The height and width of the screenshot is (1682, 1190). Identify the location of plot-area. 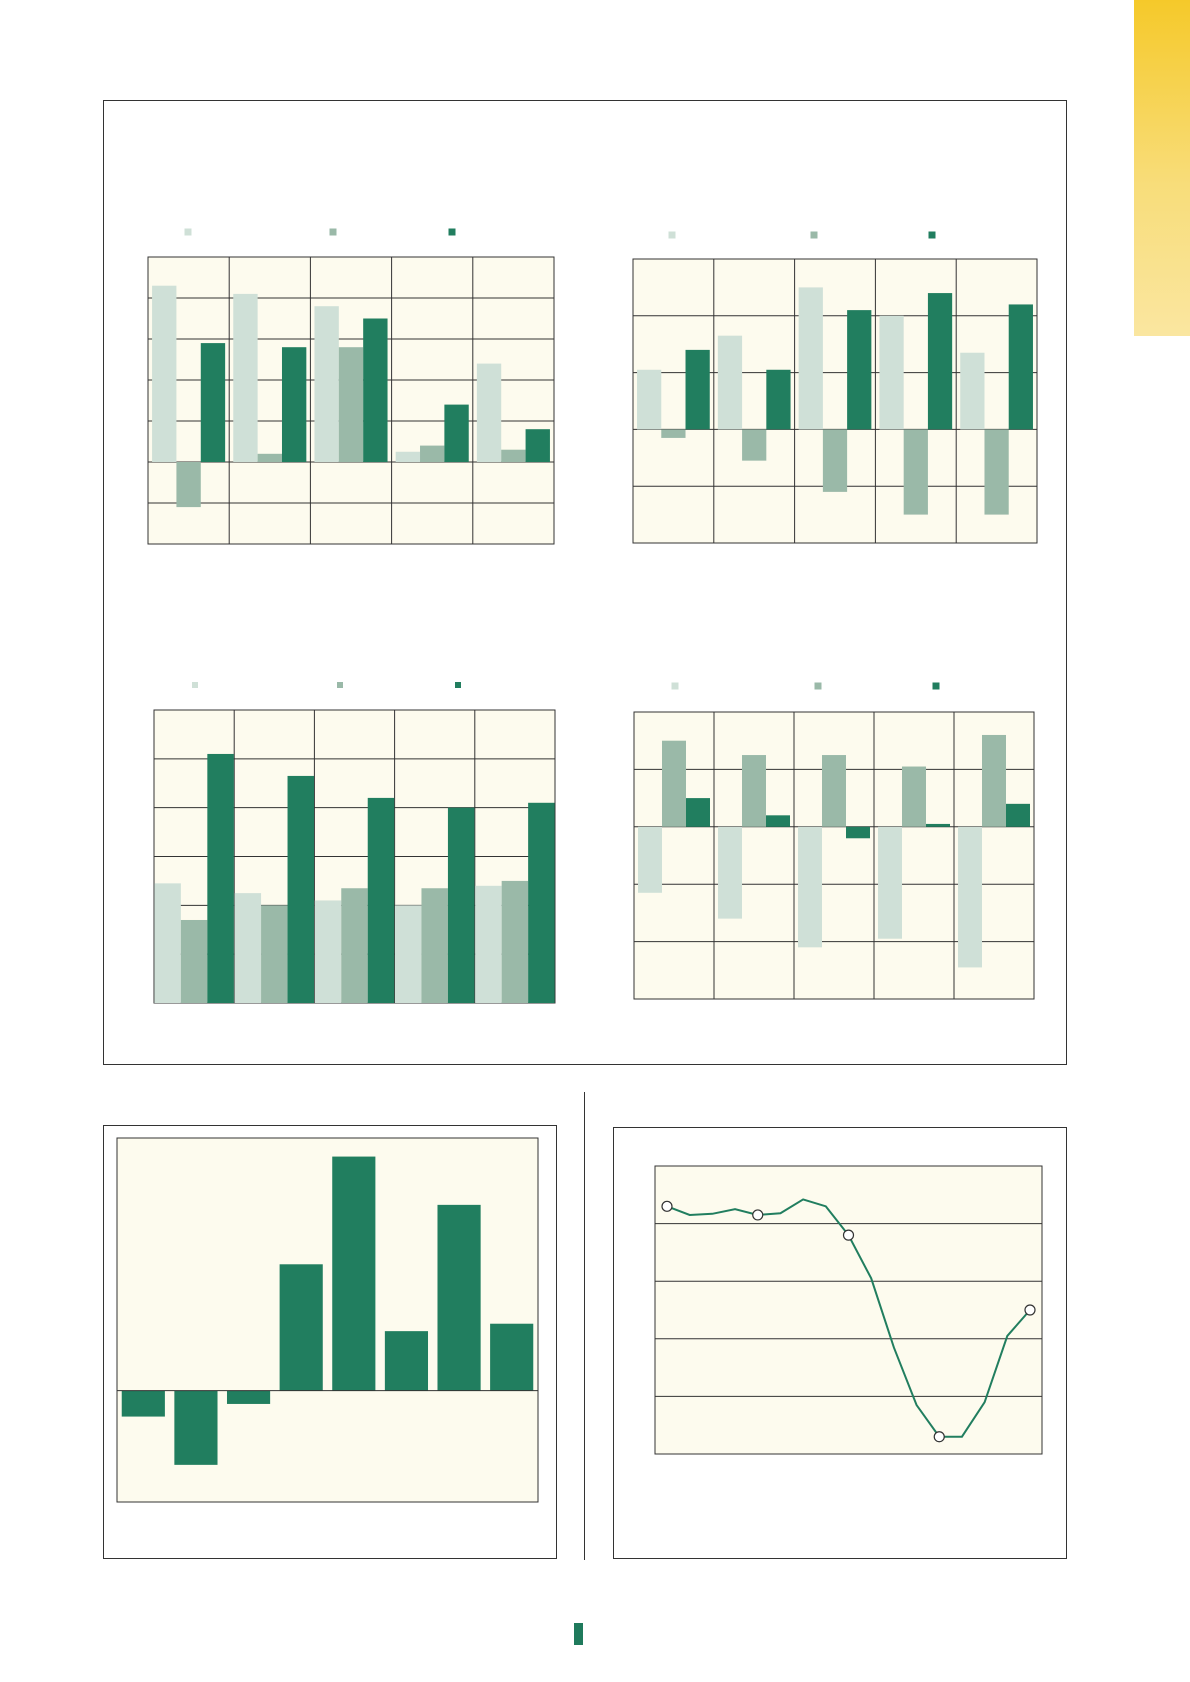
(848, 1310).